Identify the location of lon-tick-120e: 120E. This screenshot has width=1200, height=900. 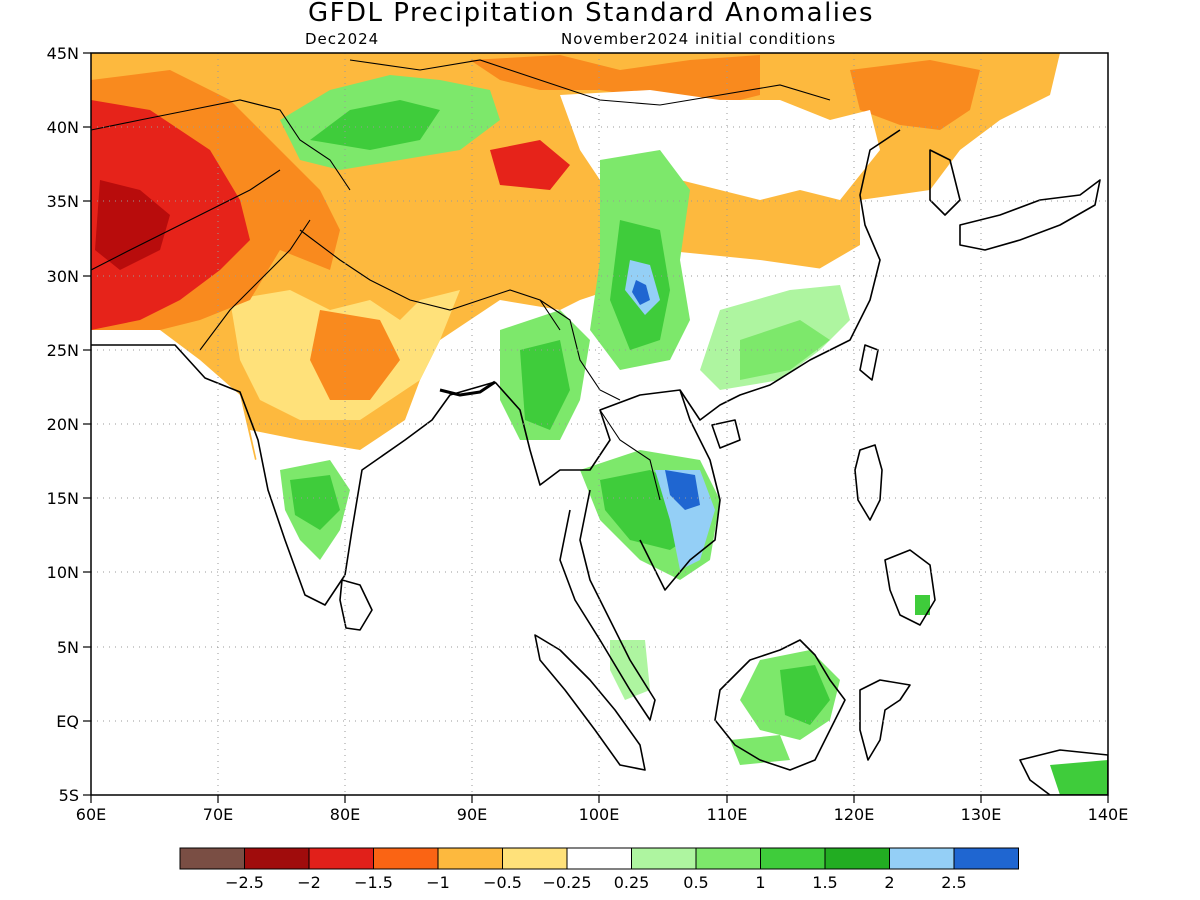
(854, 814).